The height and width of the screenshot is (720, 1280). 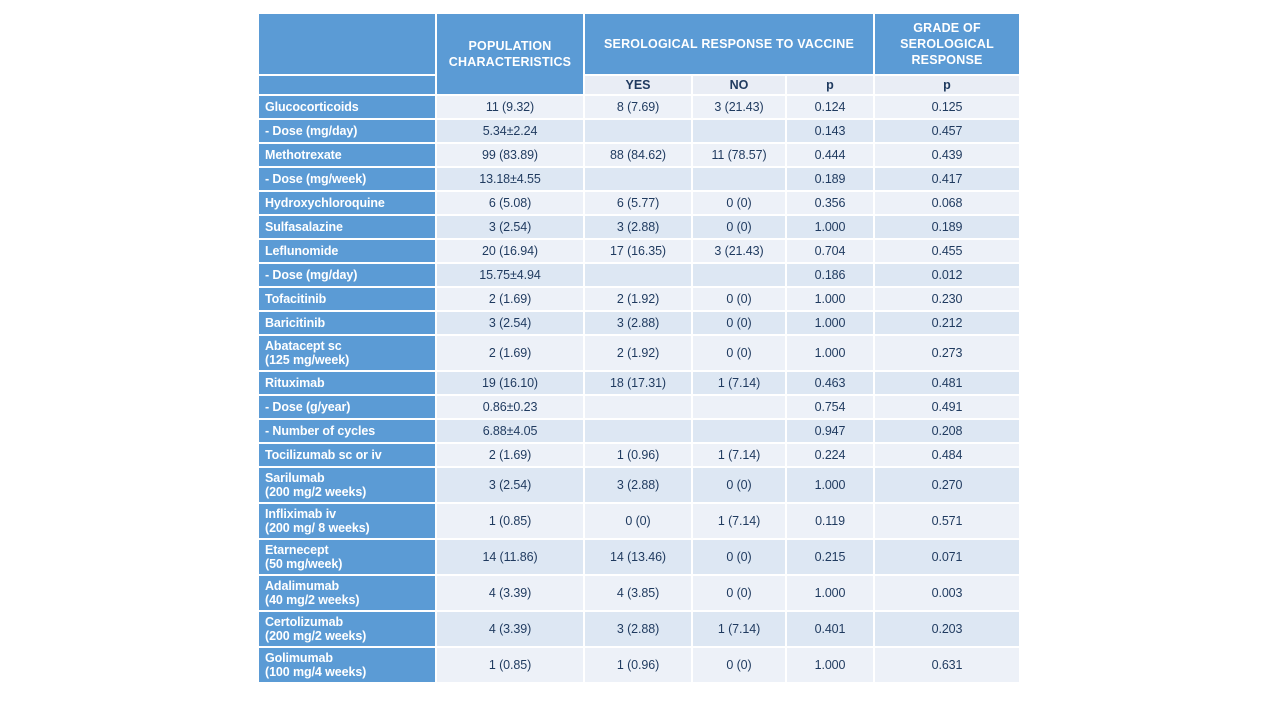 I want to click on subheader-p-vaccine: p, so click(x=830, y=85).